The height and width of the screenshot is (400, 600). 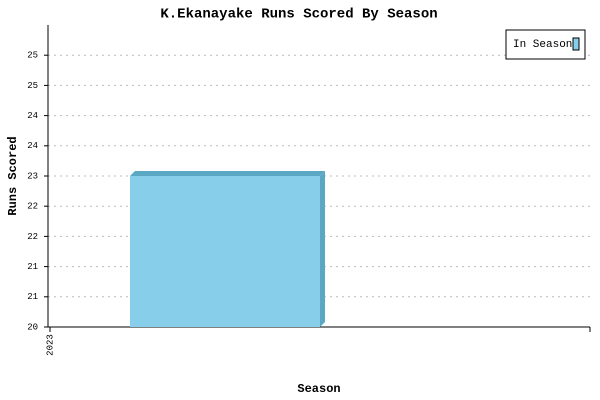 I want to click on x-axis-label: Season, so click(x=318, y=389).